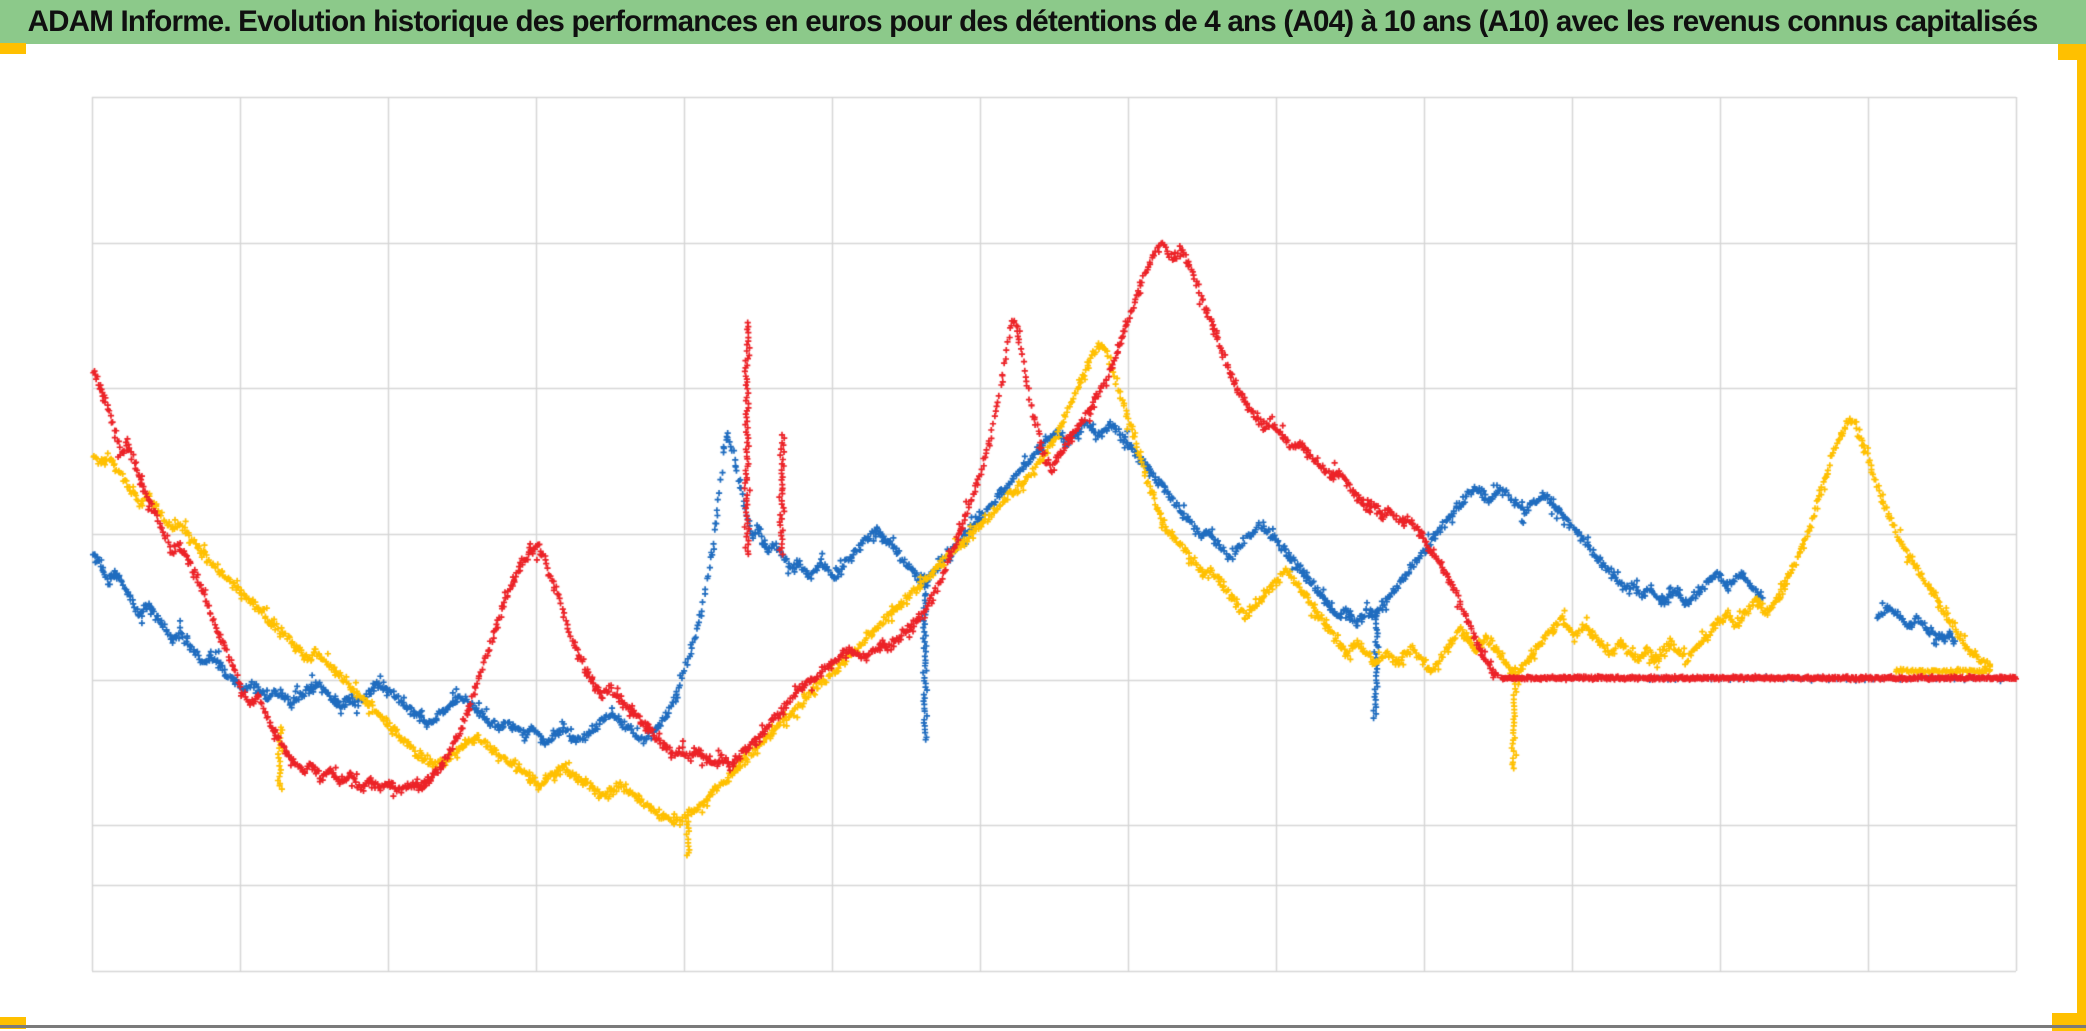  Describe the element at coordinates (1043, 1026) in the screenshot. I see `bottom-divider-rule` at that location.